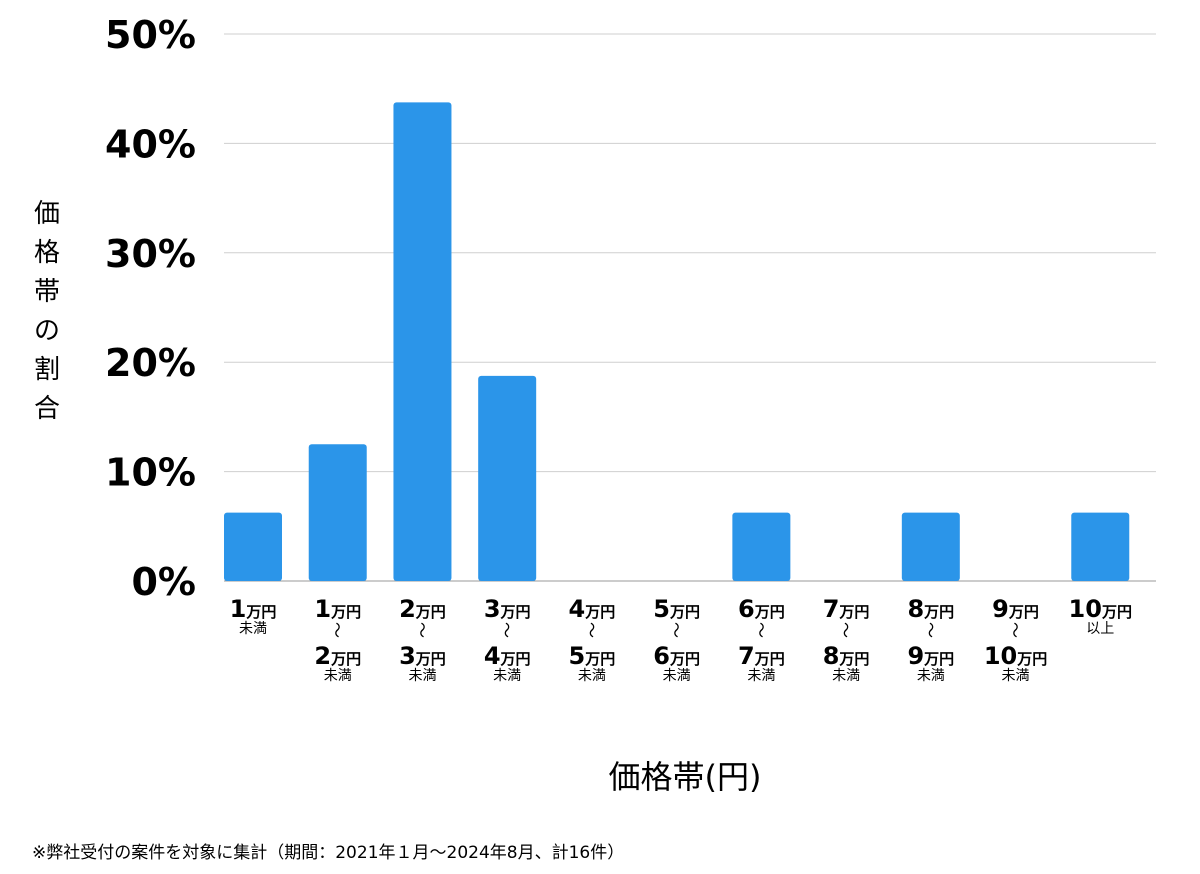  I want to click on y-tick-label-50: 50%, so click(150, 35).